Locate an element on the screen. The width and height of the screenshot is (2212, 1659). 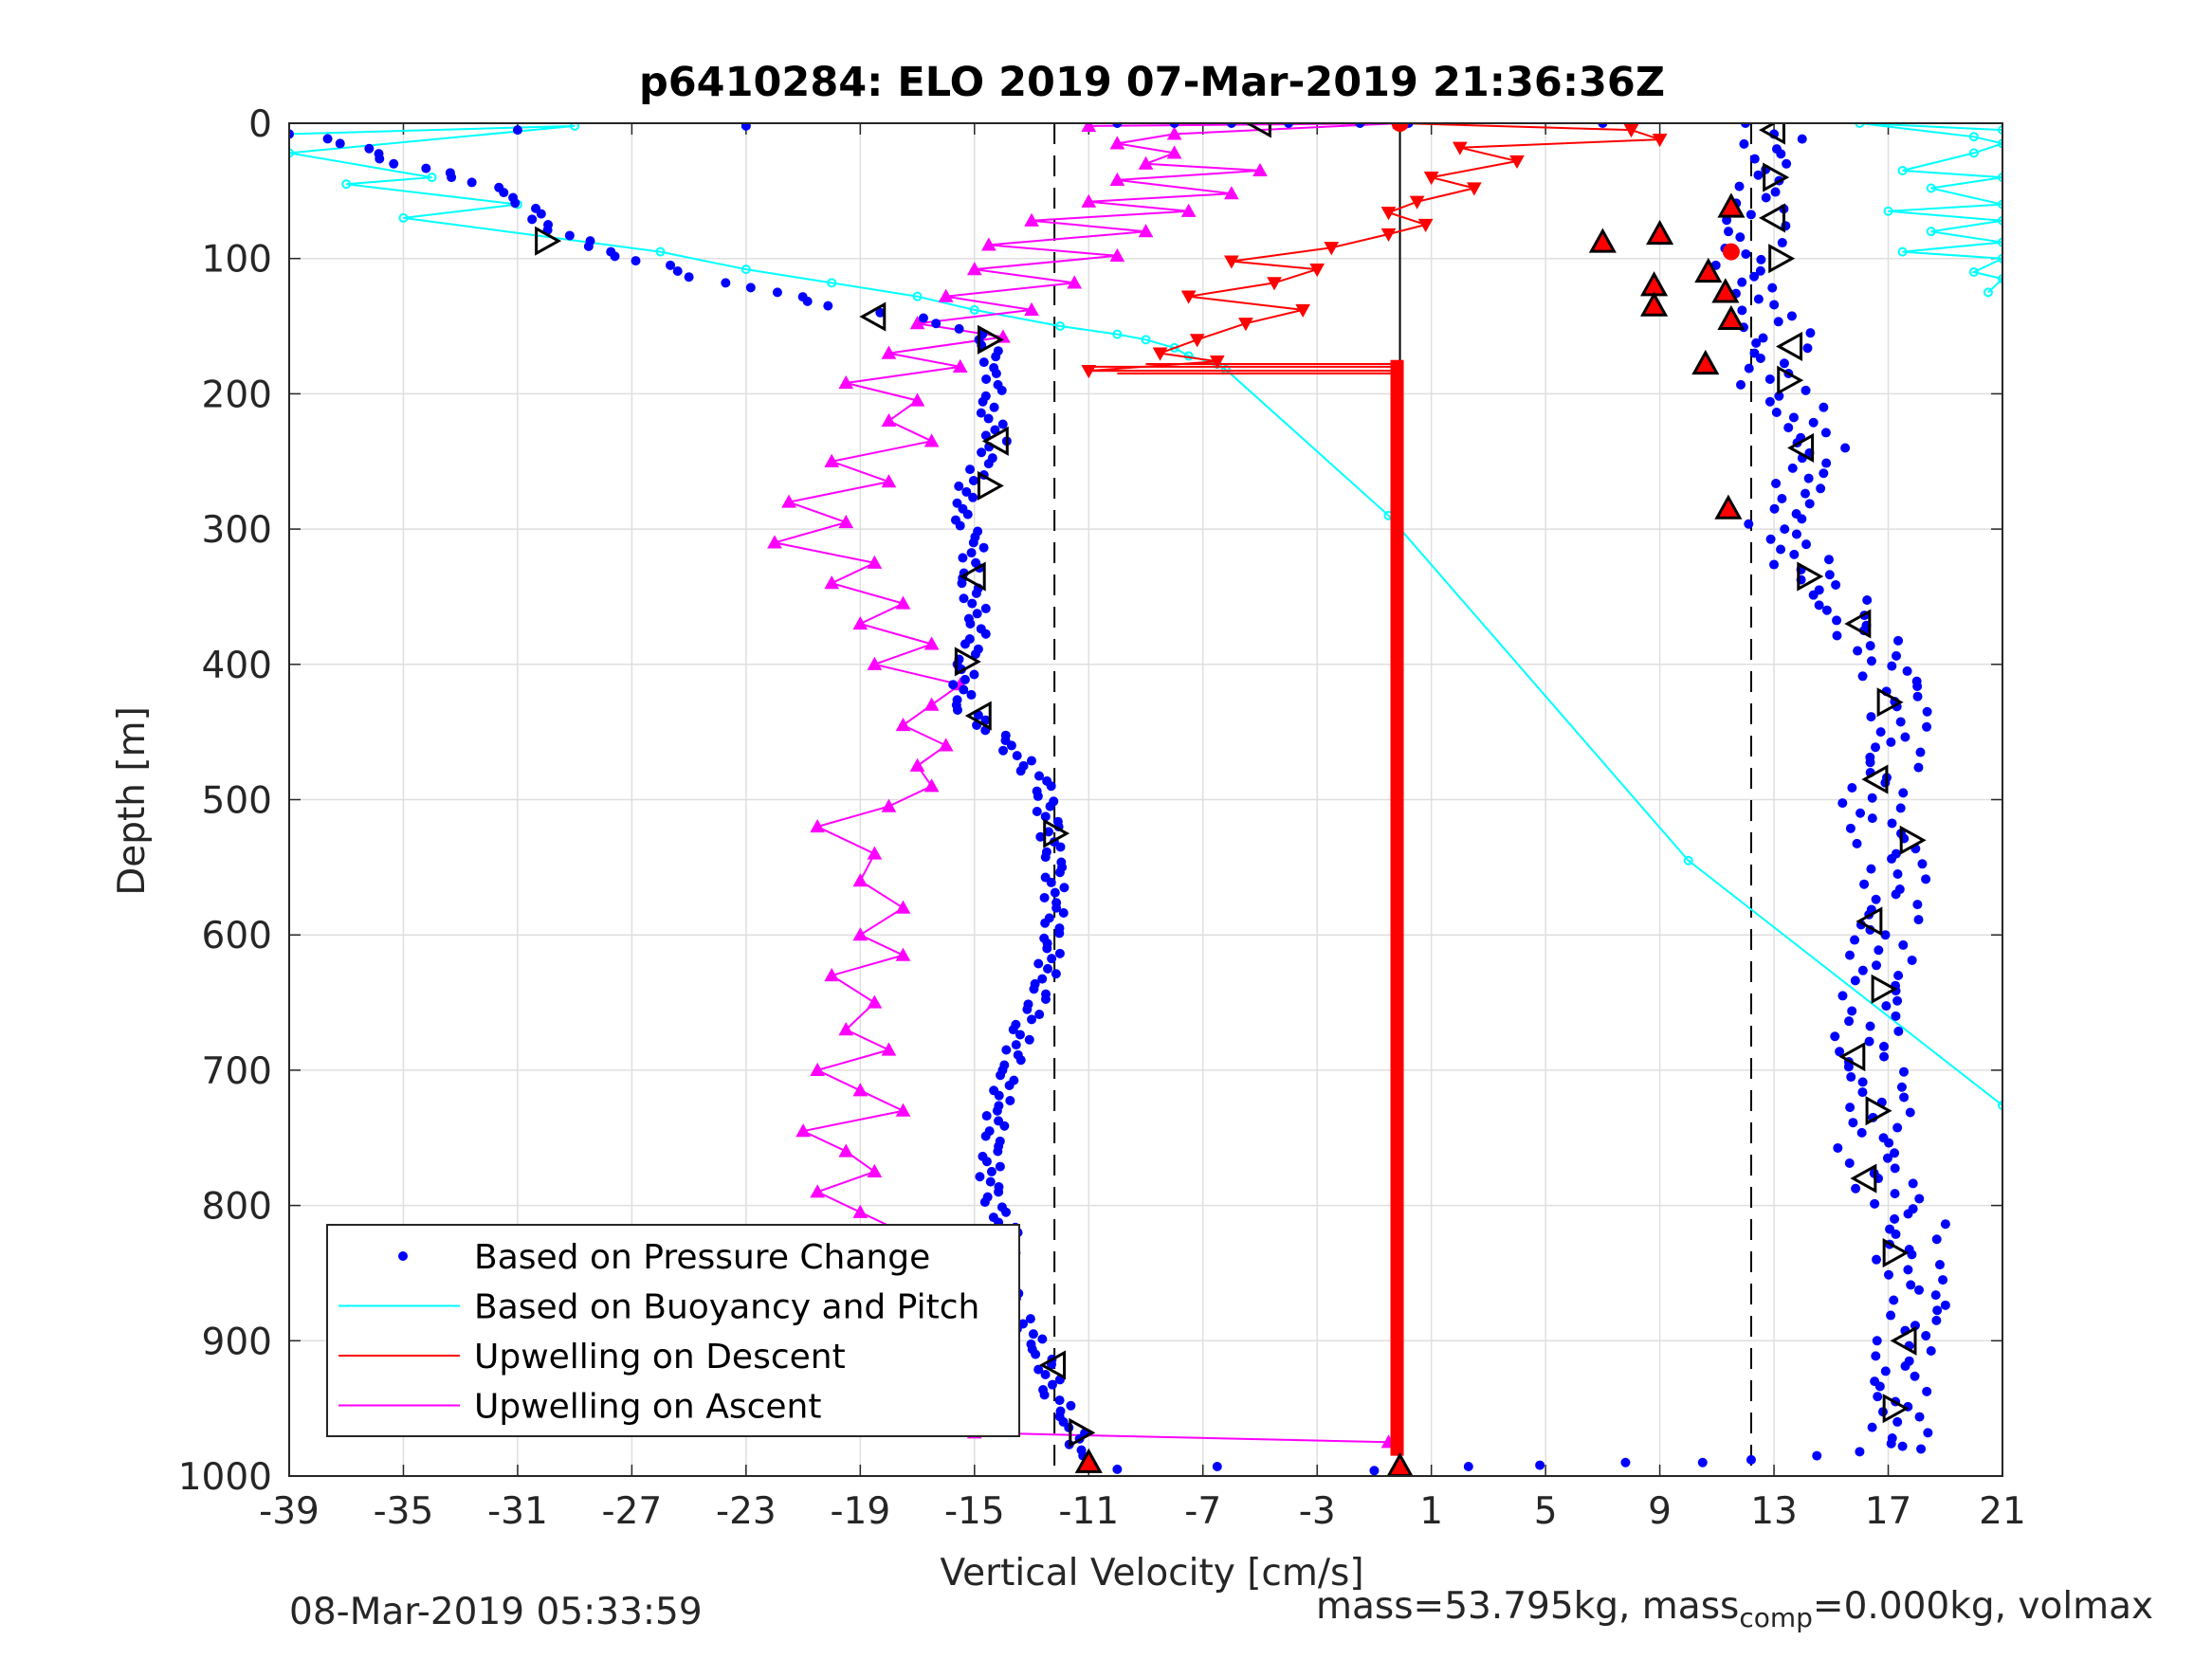
x-tick-label: -19 is located at coordinates (860, 1511).